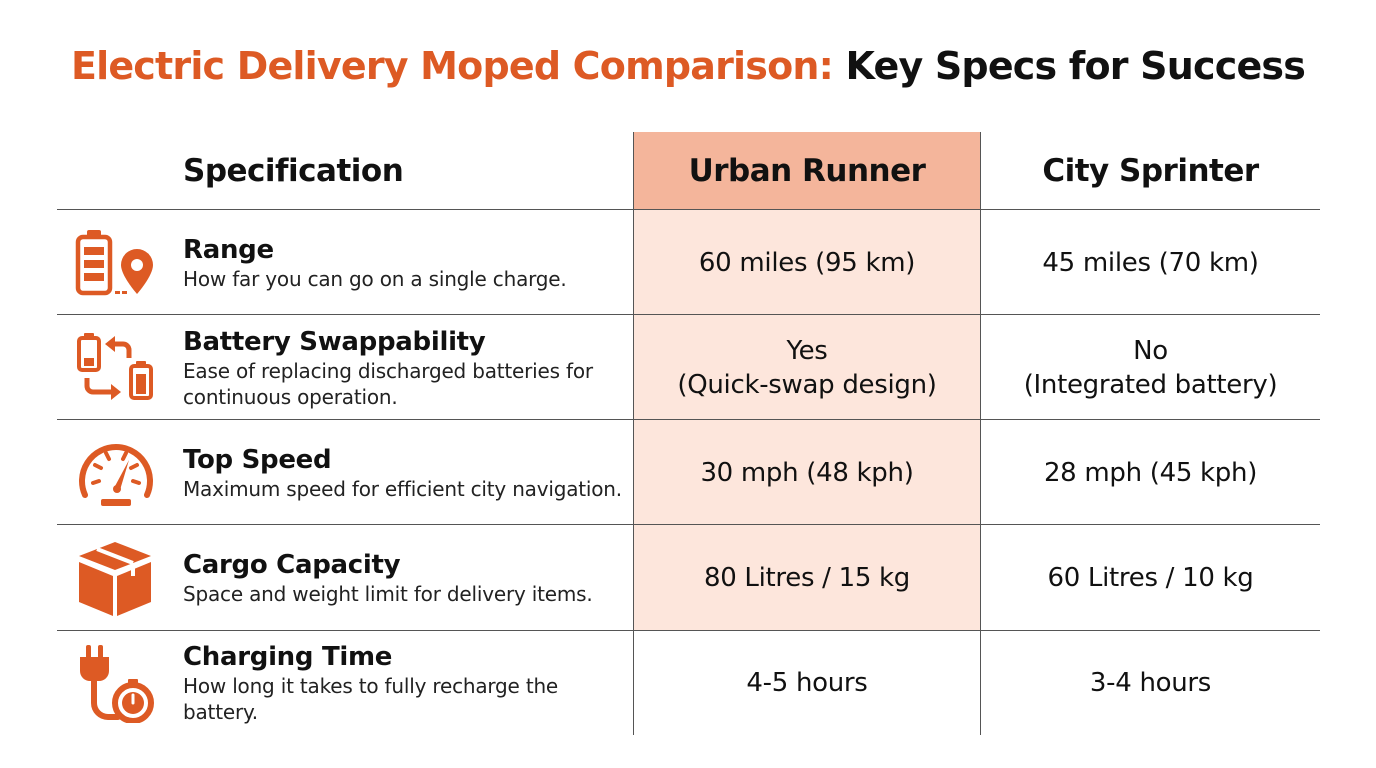 The image size is (1376, 768). I want to click on value-urban-runner-charging-time: 4-5 hours, so click(807, 682).